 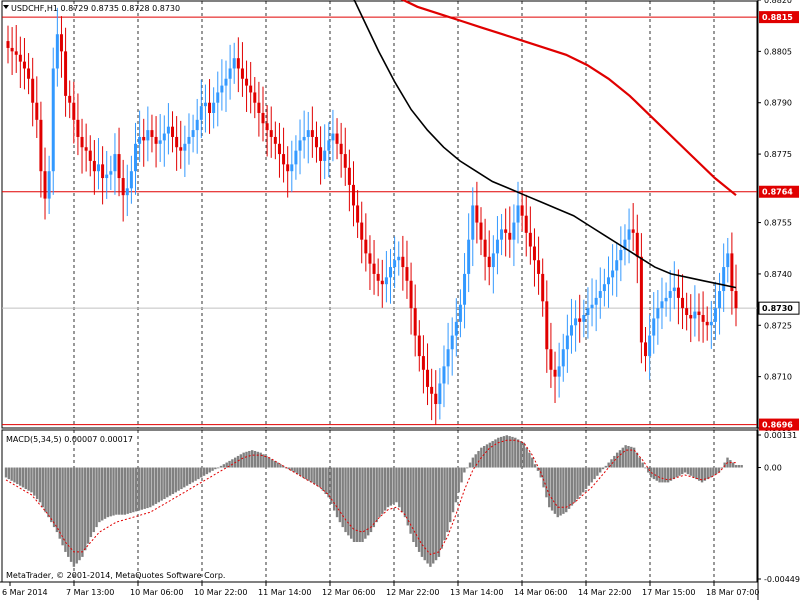 I want to click on time-tick-label: 17 Mar 15:00, so click(x=668, y=592).